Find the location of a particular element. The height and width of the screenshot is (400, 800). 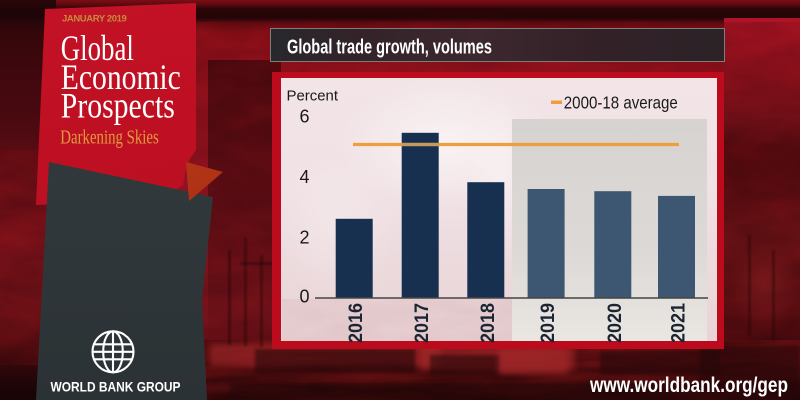

svg-text: 2017 is located at coordinates (422, 323).